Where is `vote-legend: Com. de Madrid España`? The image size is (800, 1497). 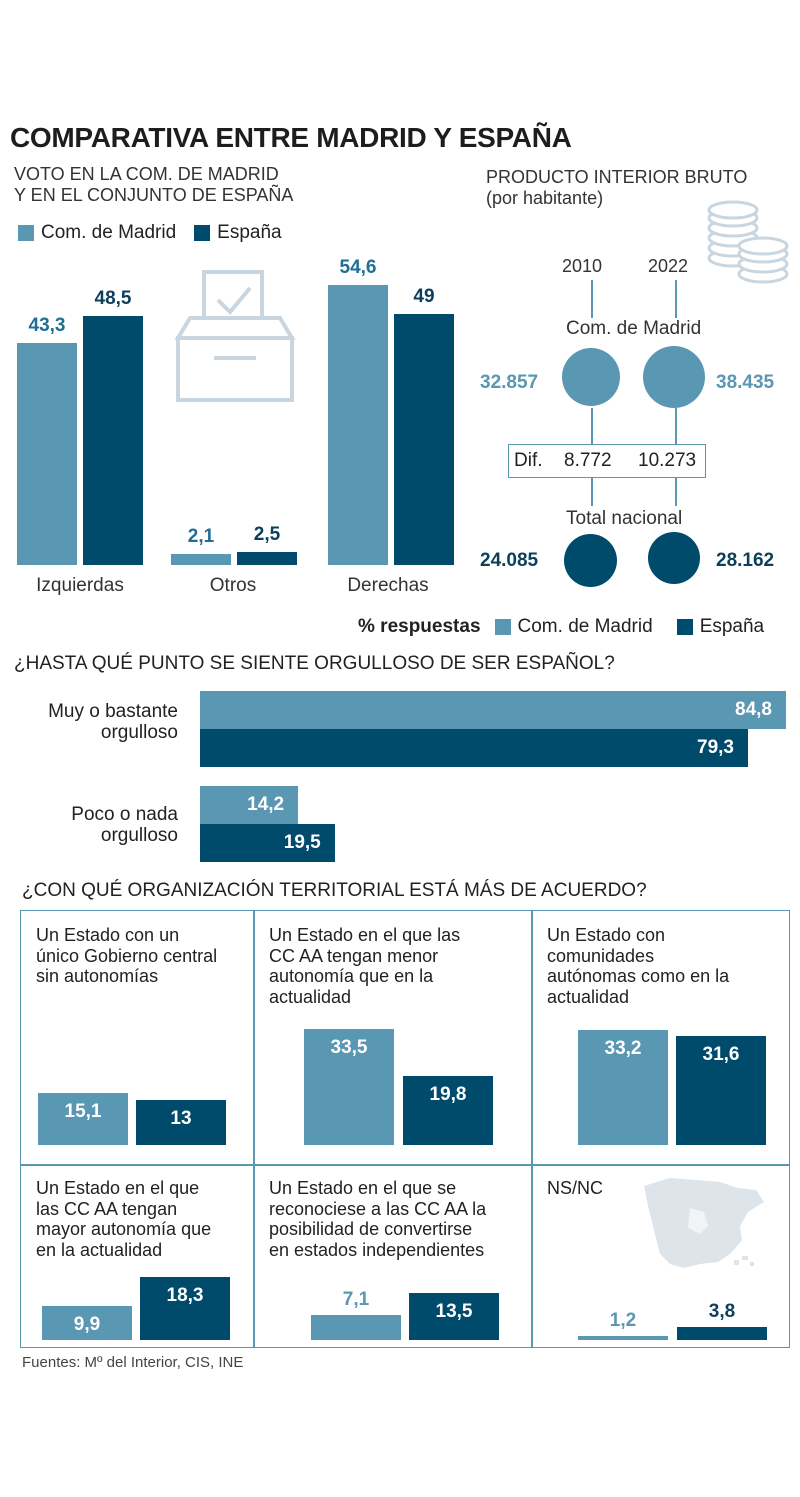
vote-legend: Com. de Madrid España is located at coordinates (150, 233).